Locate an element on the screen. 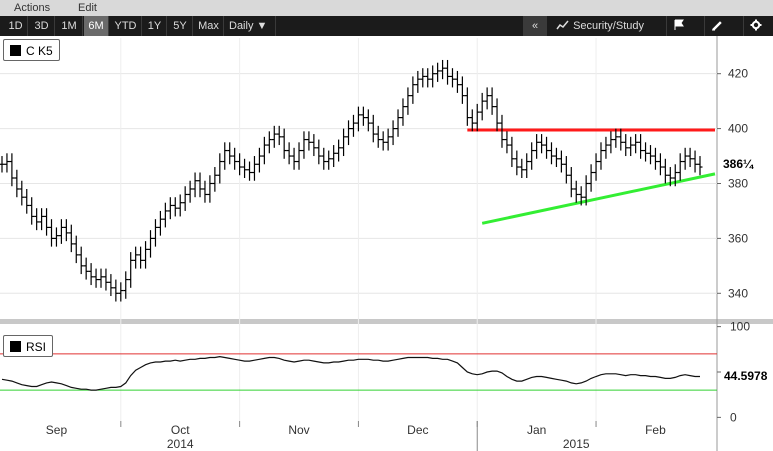 This screenshot has width=773, height=451. settings-gear-icon is located at coordinates (755, 26).